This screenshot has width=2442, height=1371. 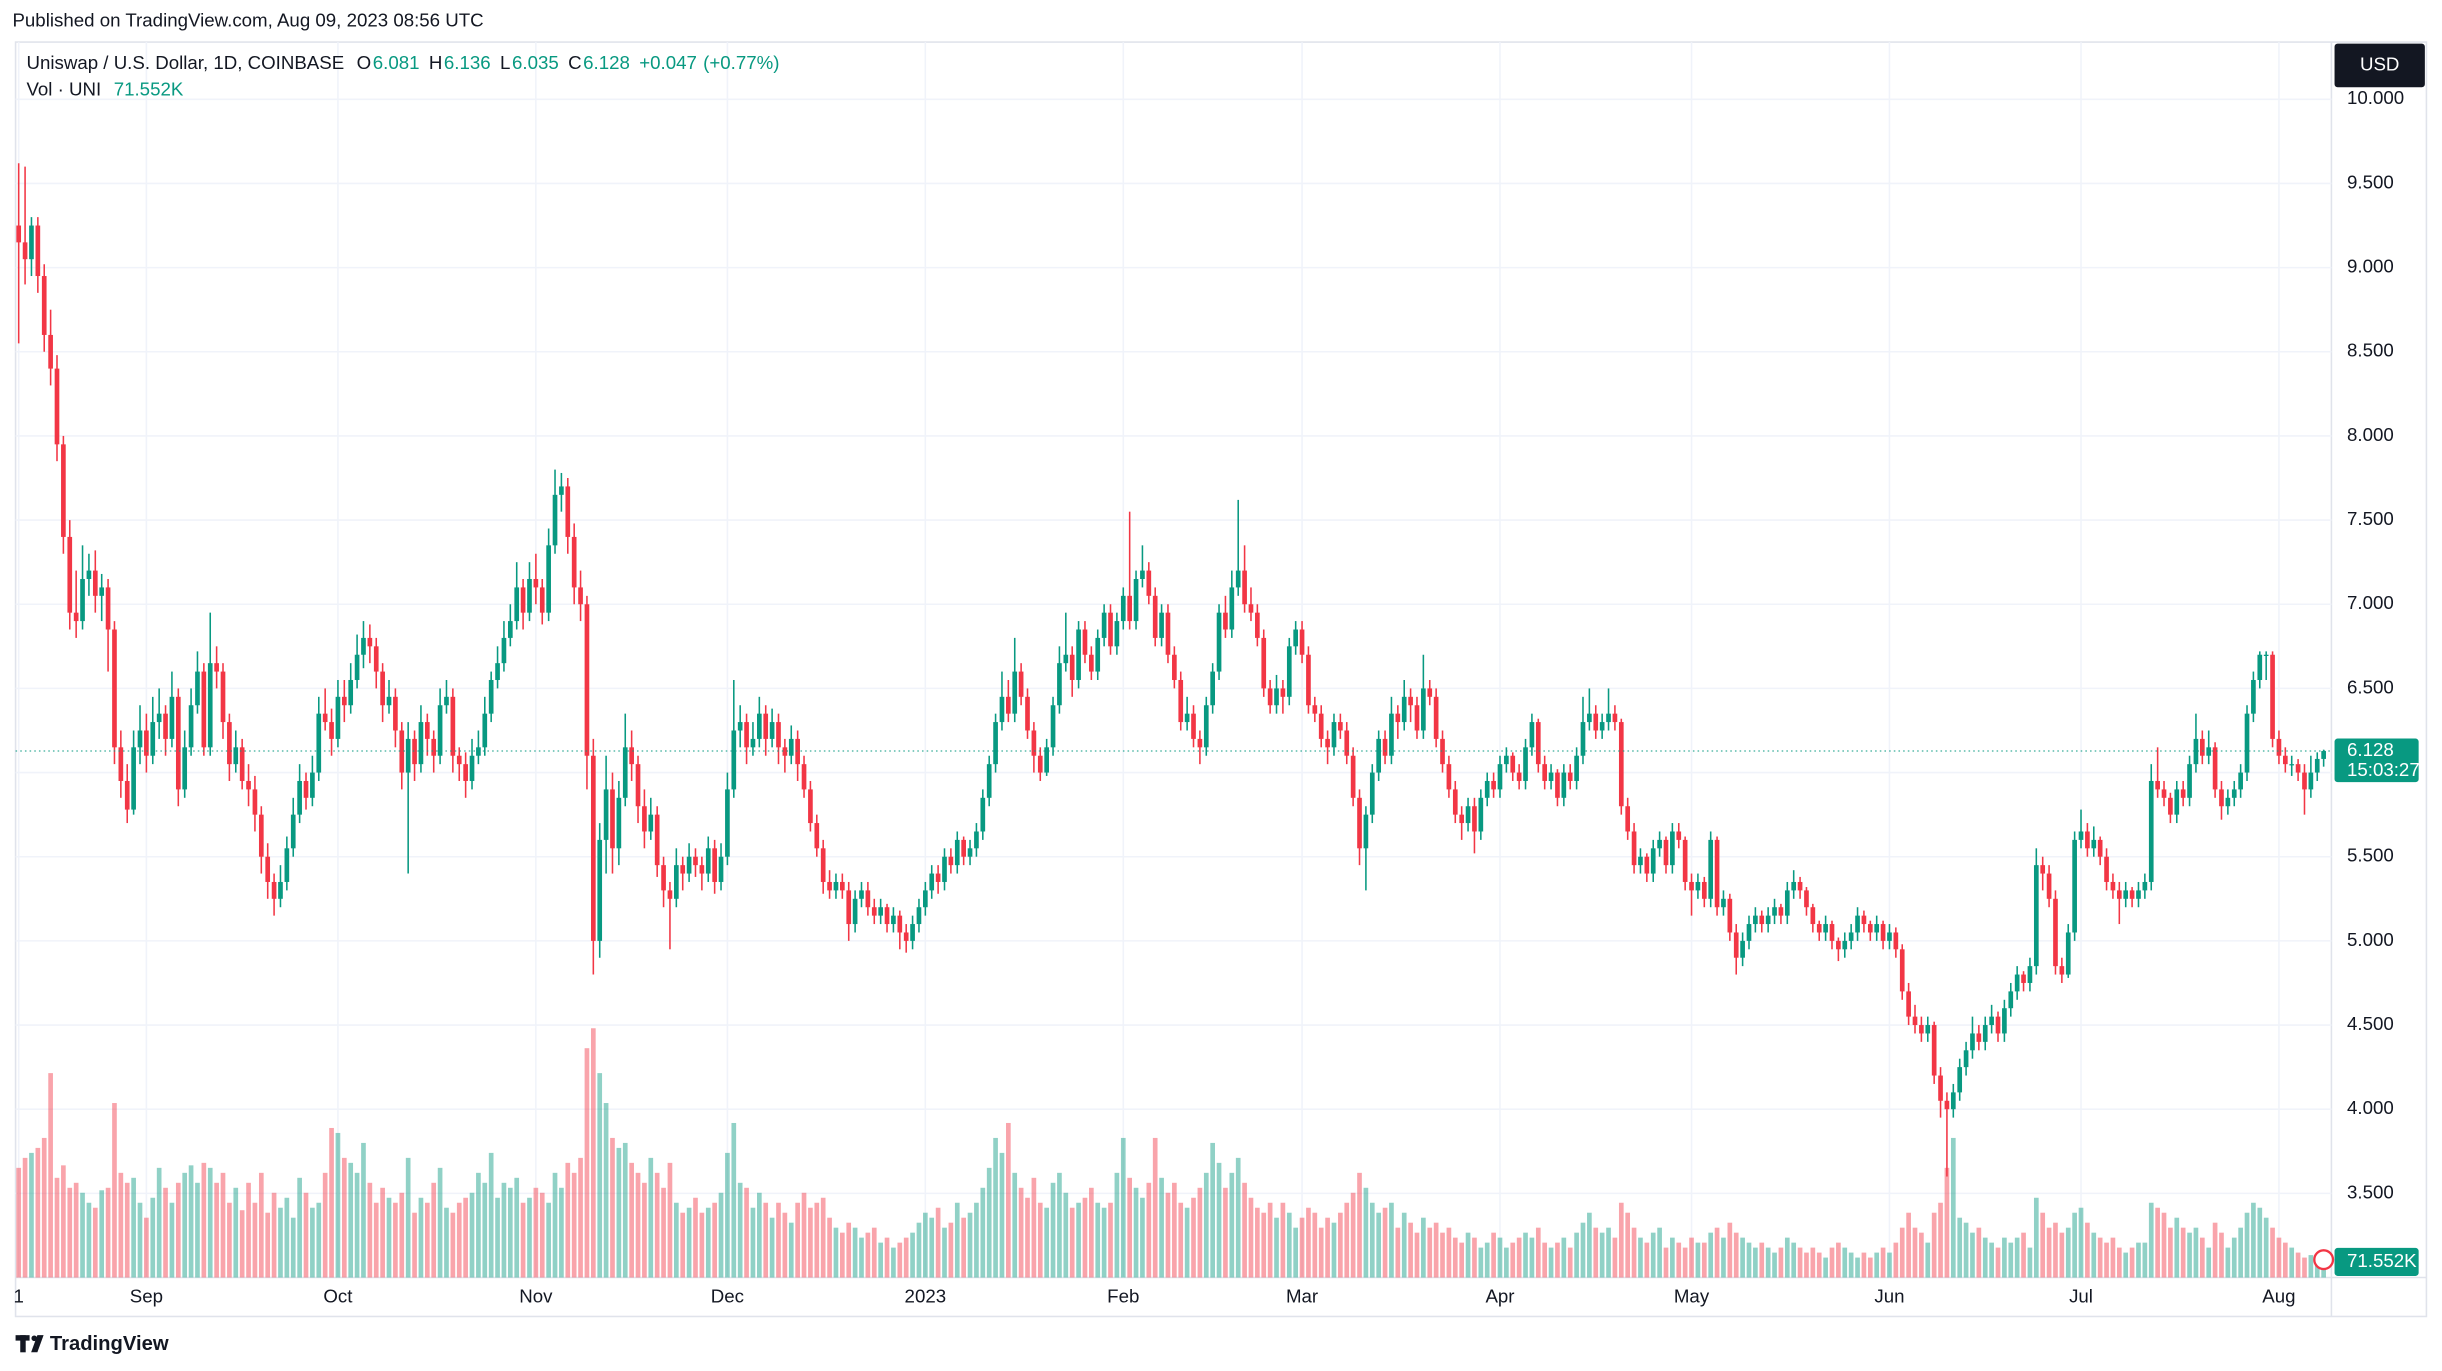 What do you see at coordinates (2370, 602) in the screenshot?
I see `y-tick-label: 7.000` at bounding box center [2370, 602].